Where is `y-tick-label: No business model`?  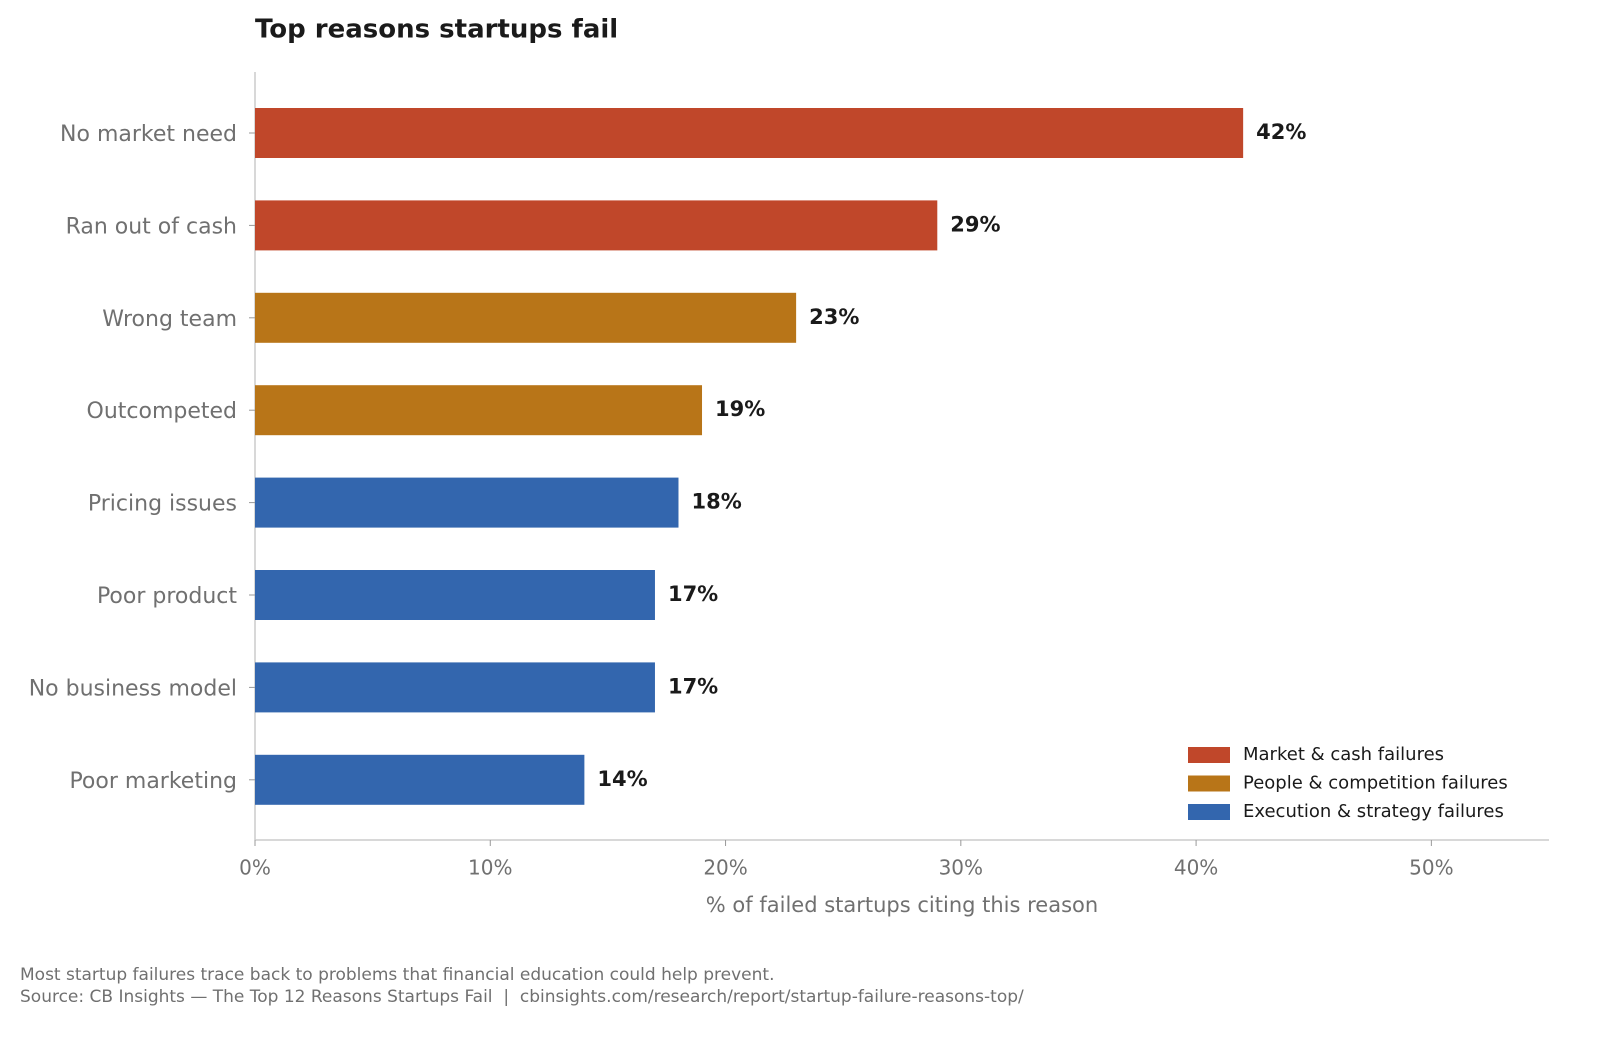
y-tick-label: No business model is located at coordinates (133, 688).